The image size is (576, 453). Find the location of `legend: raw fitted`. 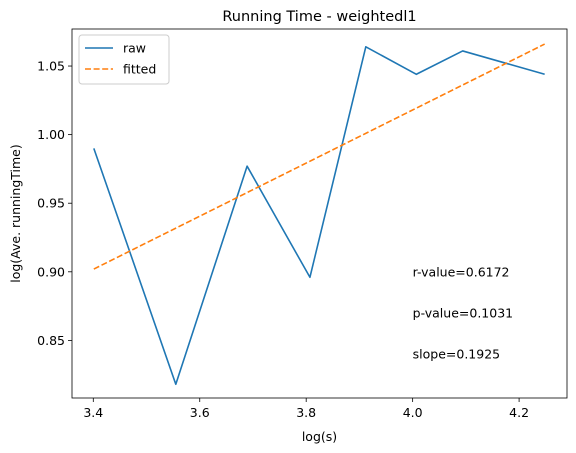

legend: raw fitted is located at coordinates (124, 59).